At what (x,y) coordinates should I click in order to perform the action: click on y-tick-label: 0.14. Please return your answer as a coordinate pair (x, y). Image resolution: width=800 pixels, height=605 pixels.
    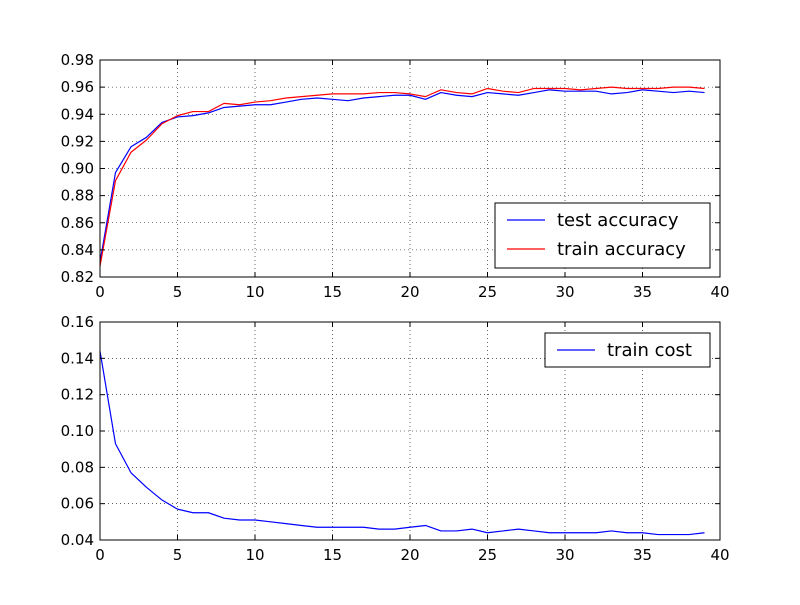
    Looking at the image, I should click on (77, 358).